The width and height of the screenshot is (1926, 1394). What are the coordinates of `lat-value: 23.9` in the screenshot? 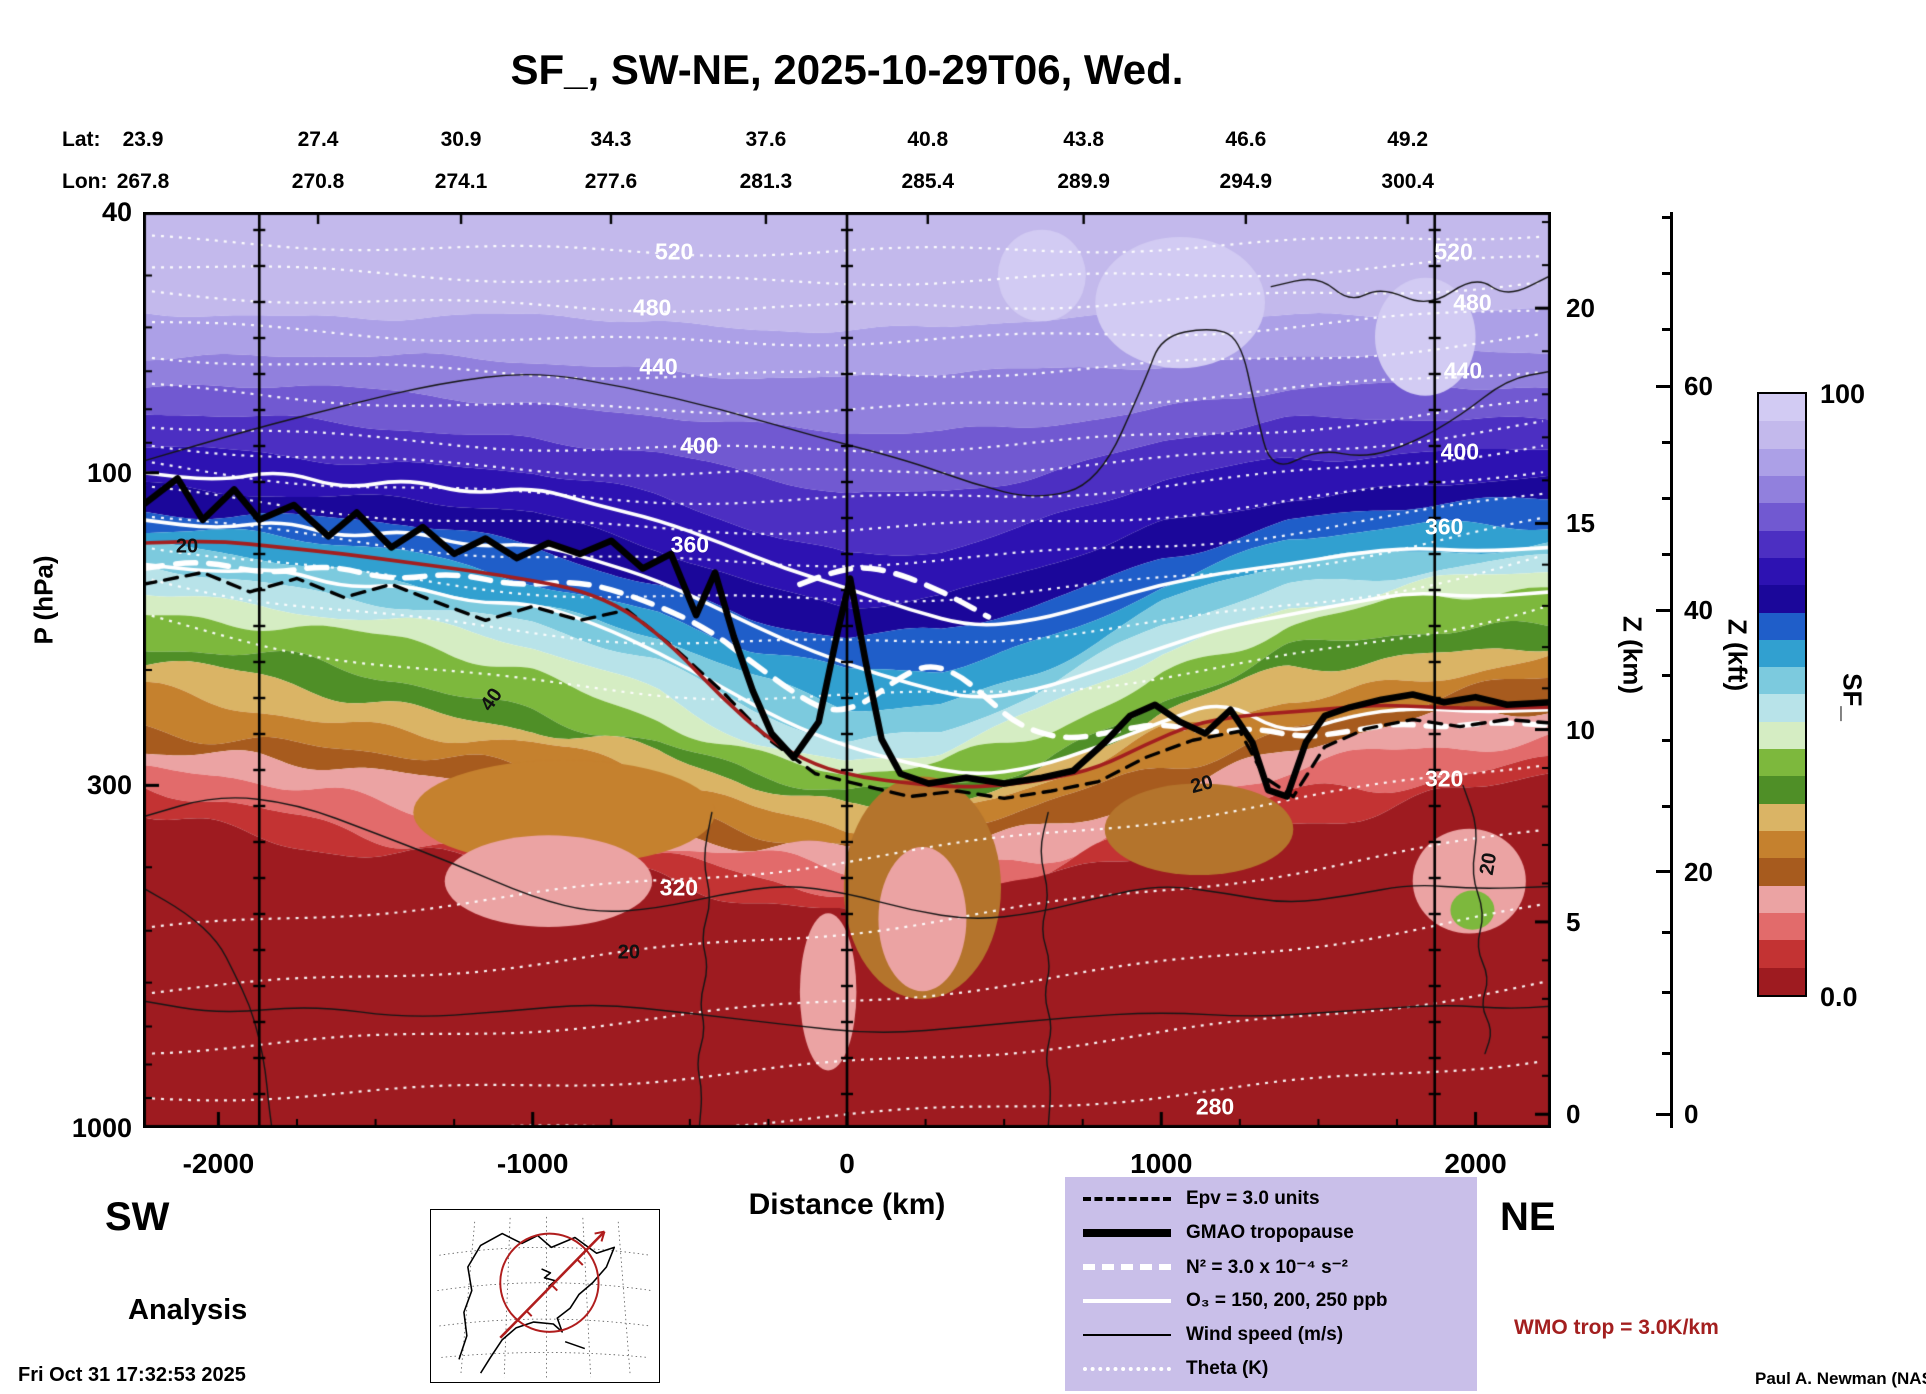 It's located at (143, 139).